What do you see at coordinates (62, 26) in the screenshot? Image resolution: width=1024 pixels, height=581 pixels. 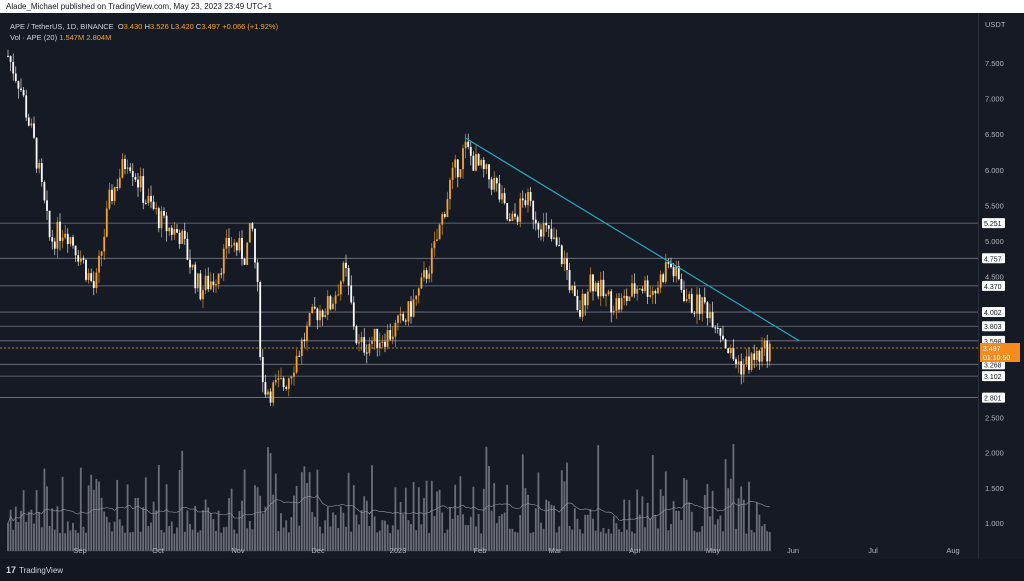 I see `symbol-line: APE / TetherUS, 1D, BINANCE` at bounding box center [62, 26].